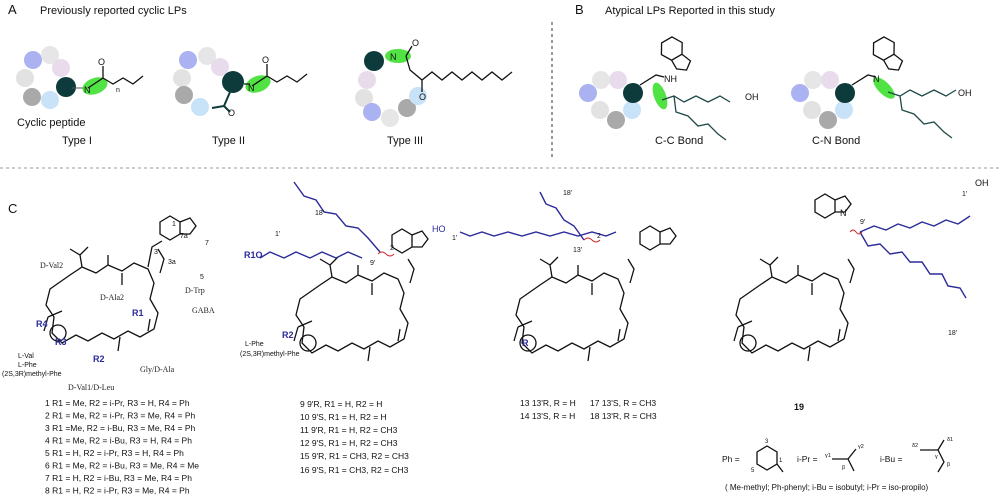  What do you see at coordinates (623, 416) in the screenshot?
I see `compound-18: 18 13'R, R = CH3` at bounding box center [623, 416].